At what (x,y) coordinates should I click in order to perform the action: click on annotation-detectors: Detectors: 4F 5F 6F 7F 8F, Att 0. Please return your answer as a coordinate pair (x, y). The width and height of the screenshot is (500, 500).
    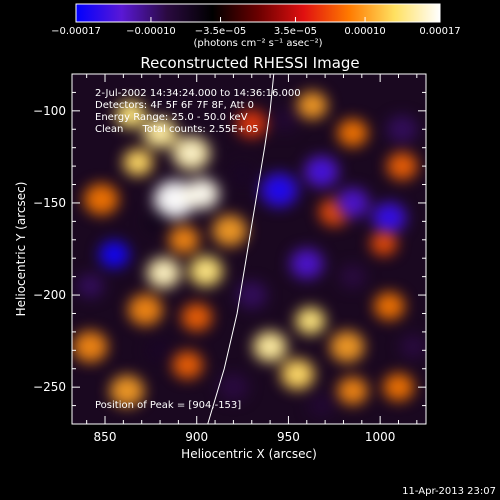
    Looking at the image, I should click on (174, 105).